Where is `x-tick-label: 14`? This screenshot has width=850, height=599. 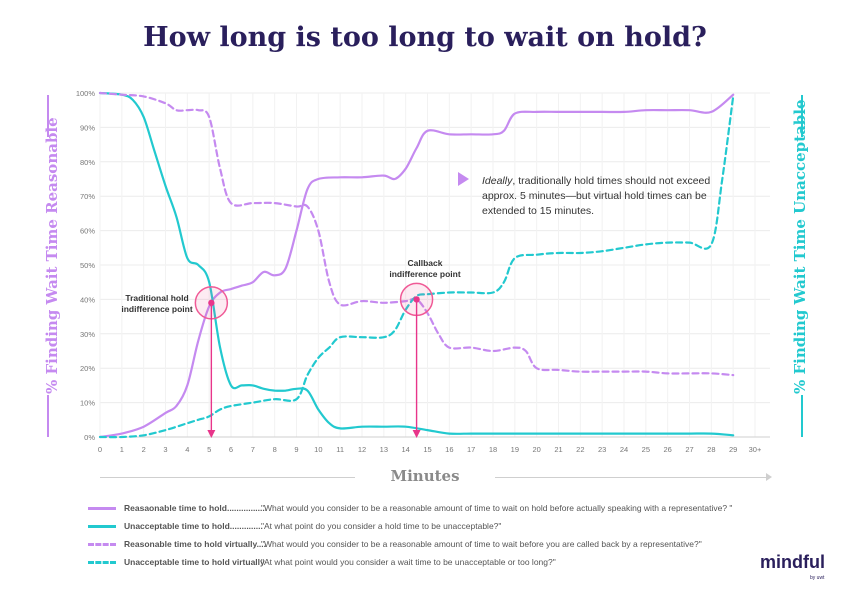 x-tick-label: 14 is located at coordinates (405, 449).